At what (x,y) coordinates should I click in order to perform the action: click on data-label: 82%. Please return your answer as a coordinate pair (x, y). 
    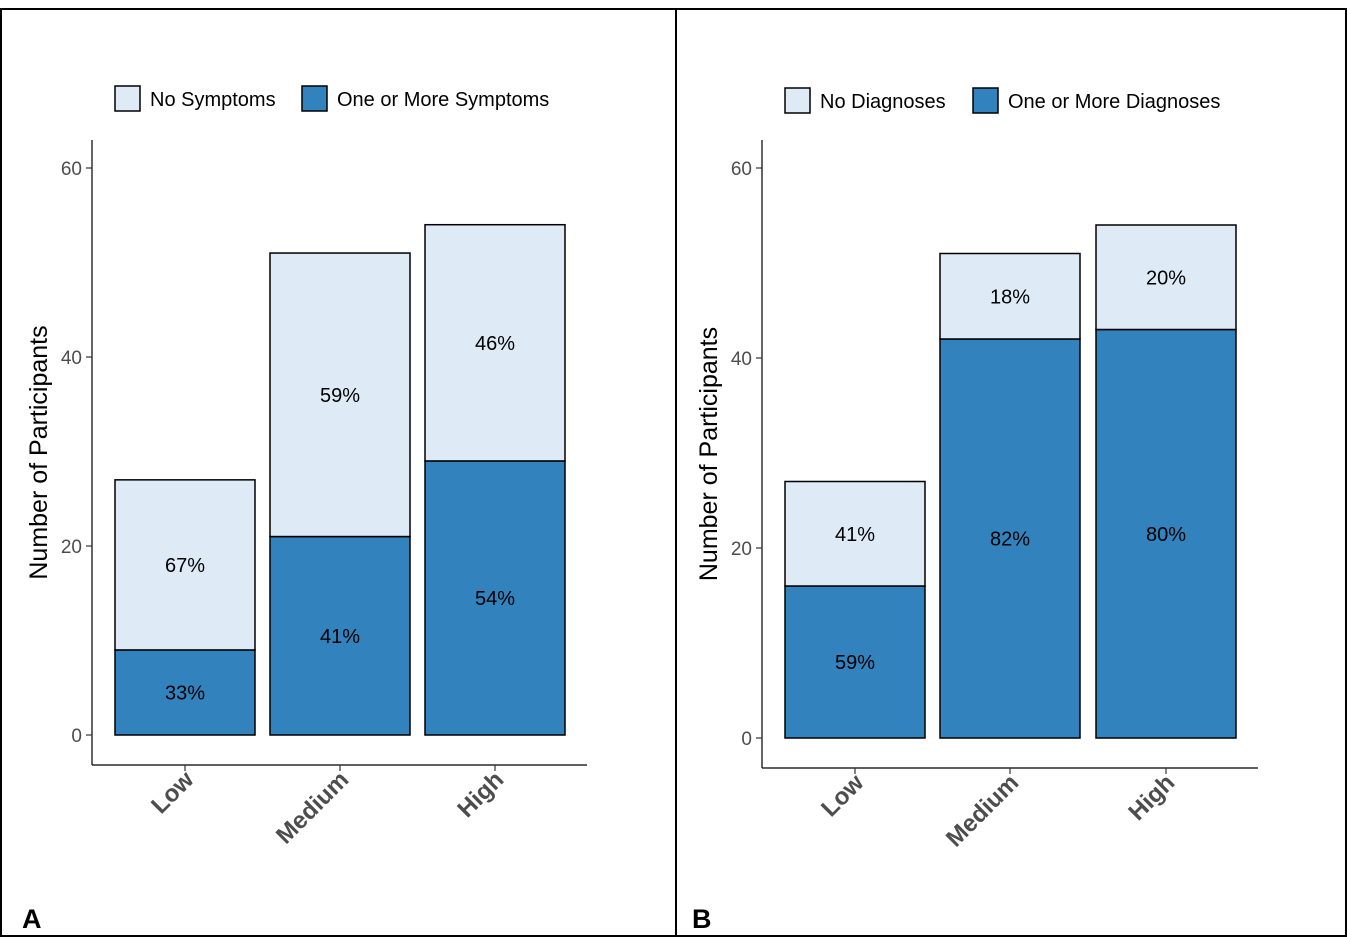
    Looking at the image, I should click on (1010, 540).